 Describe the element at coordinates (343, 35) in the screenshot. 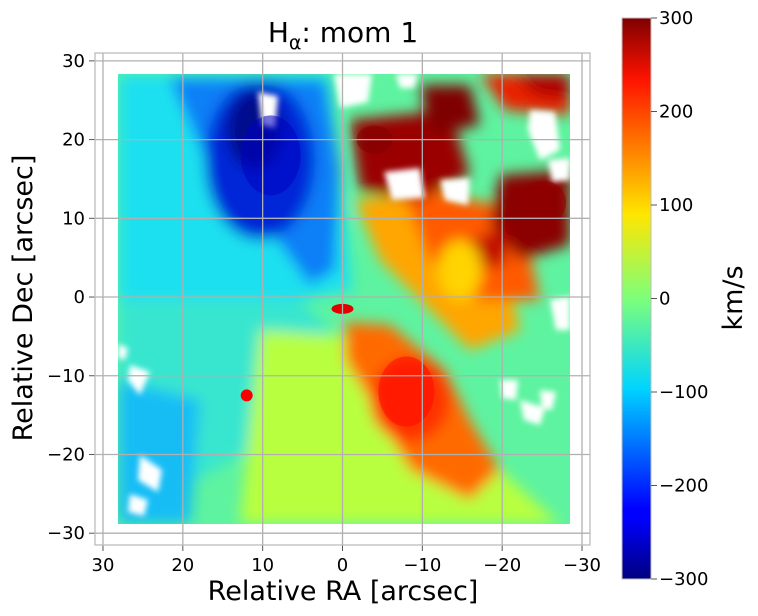

I see `chart-title: Hα: mom 1` at that location.